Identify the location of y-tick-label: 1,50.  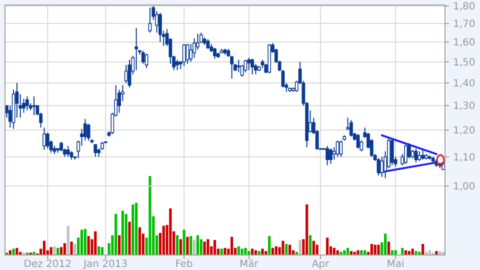
(464, 62).